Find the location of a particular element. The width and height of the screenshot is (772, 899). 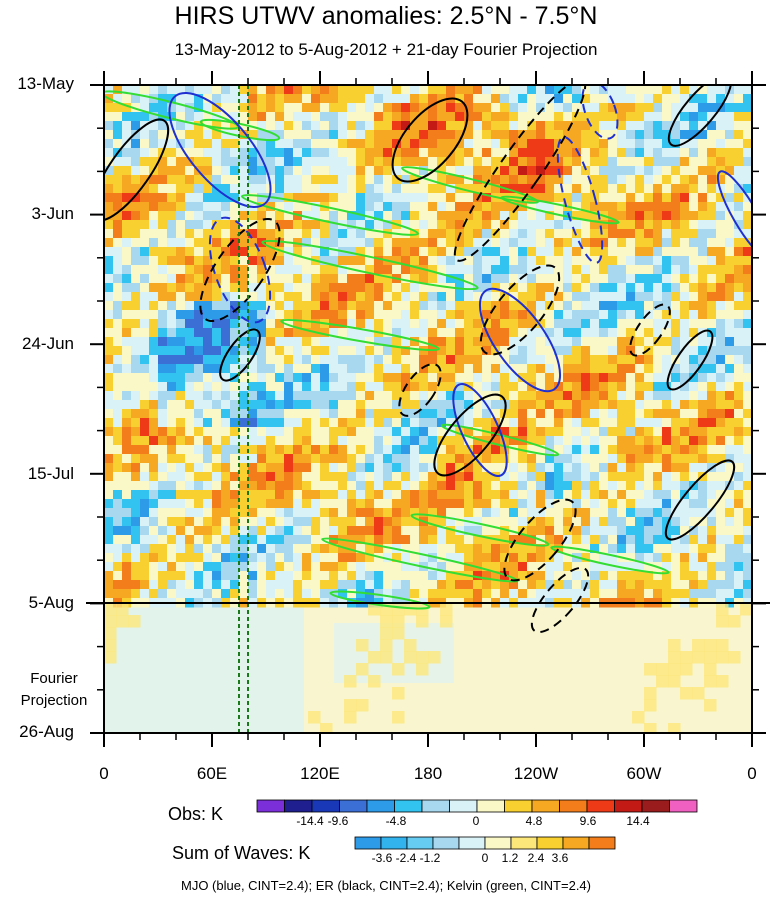

er-contour is located at coordinates (240, 355).